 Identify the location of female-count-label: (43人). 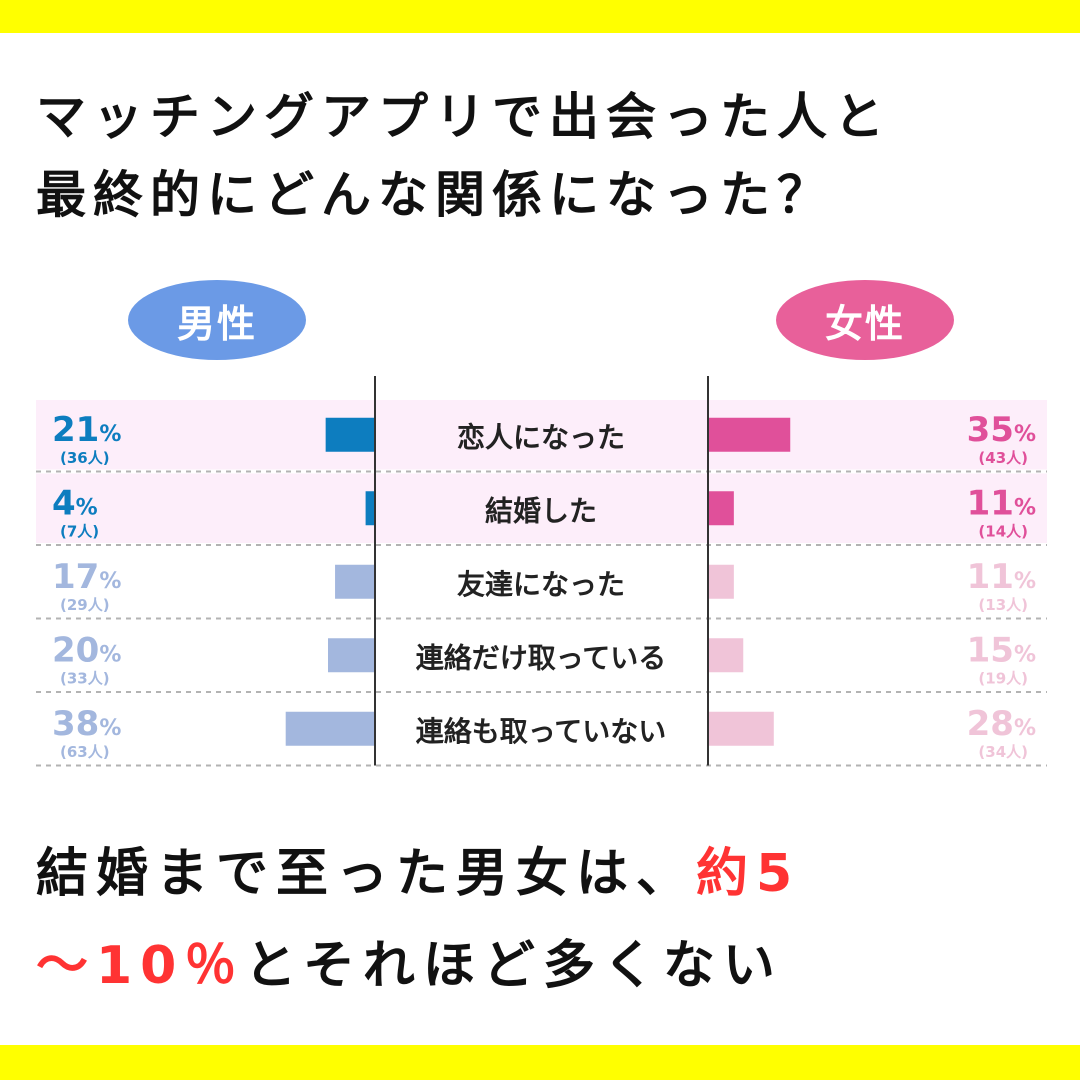
(1003, 458).